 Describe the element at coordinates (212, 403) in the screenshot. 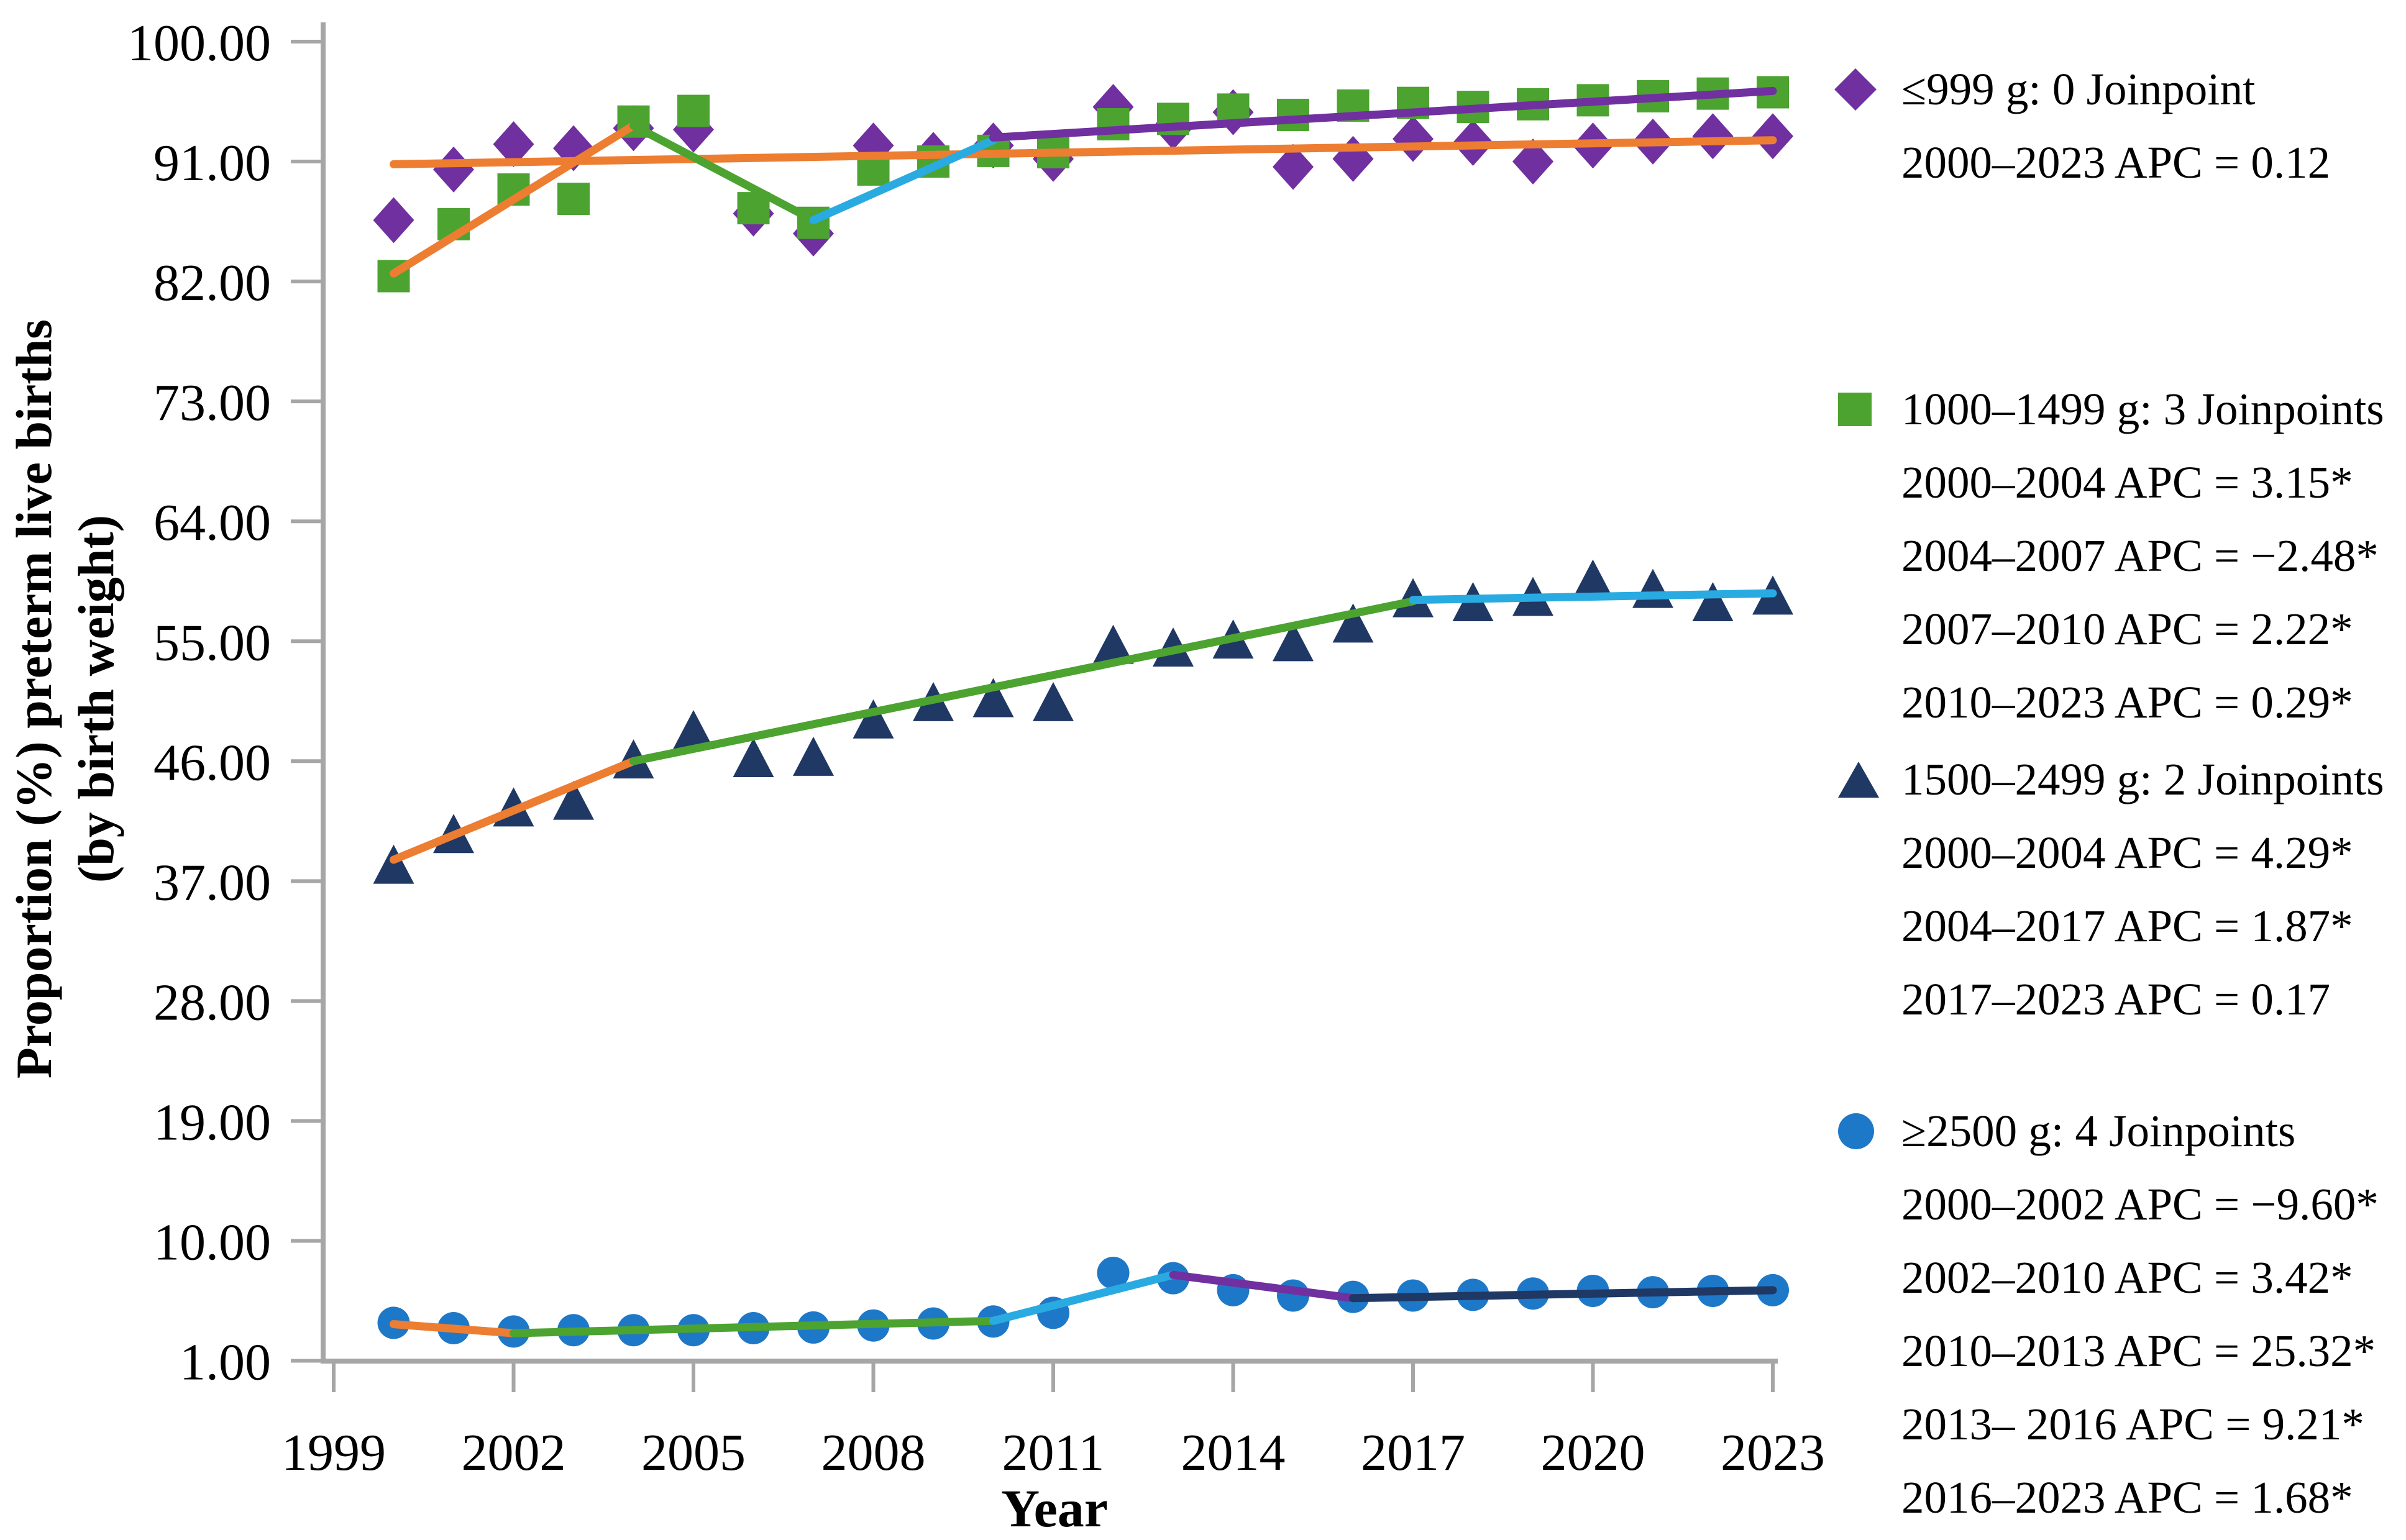

I see `y-tick-label: 73.00` at that location.